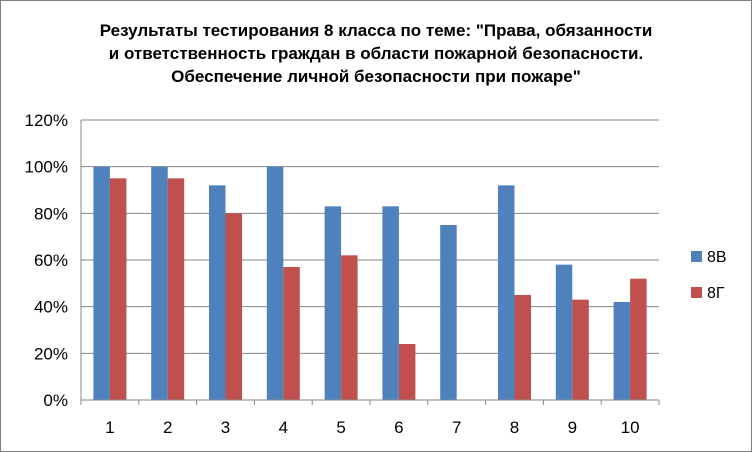  Describe the element at coordinates (46, 120) in the screenshot. I see `y-tick-label: 120%` at that location.